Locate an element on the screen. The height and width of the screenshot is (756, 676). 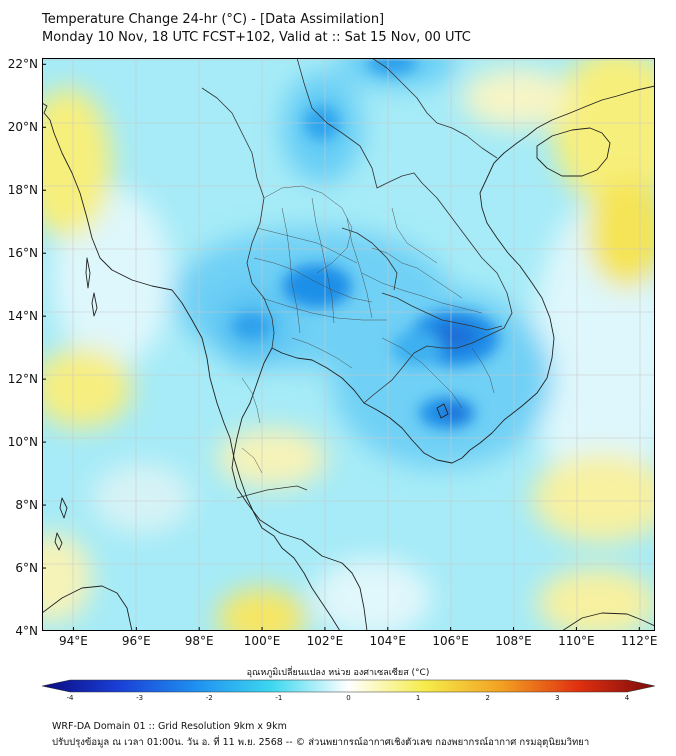
lon-tick-label: 108°E is located at coordinates (513, 641).